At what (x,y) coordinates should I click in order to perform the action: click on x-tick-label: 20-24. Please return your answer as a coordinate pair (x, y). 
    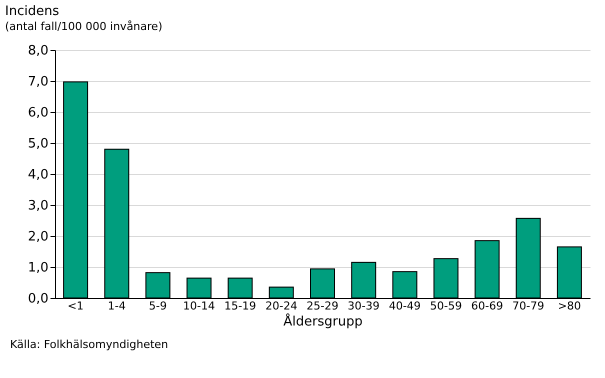
    Looking at the image, I should click on (281, 306).